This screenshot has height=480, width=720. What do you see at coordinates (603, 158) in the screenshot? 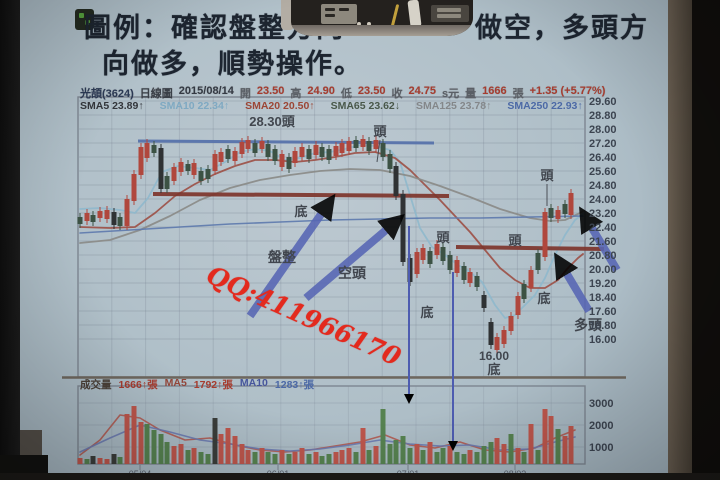
I see `price-axis-label: 26.40` at bounding box center [603, 158].